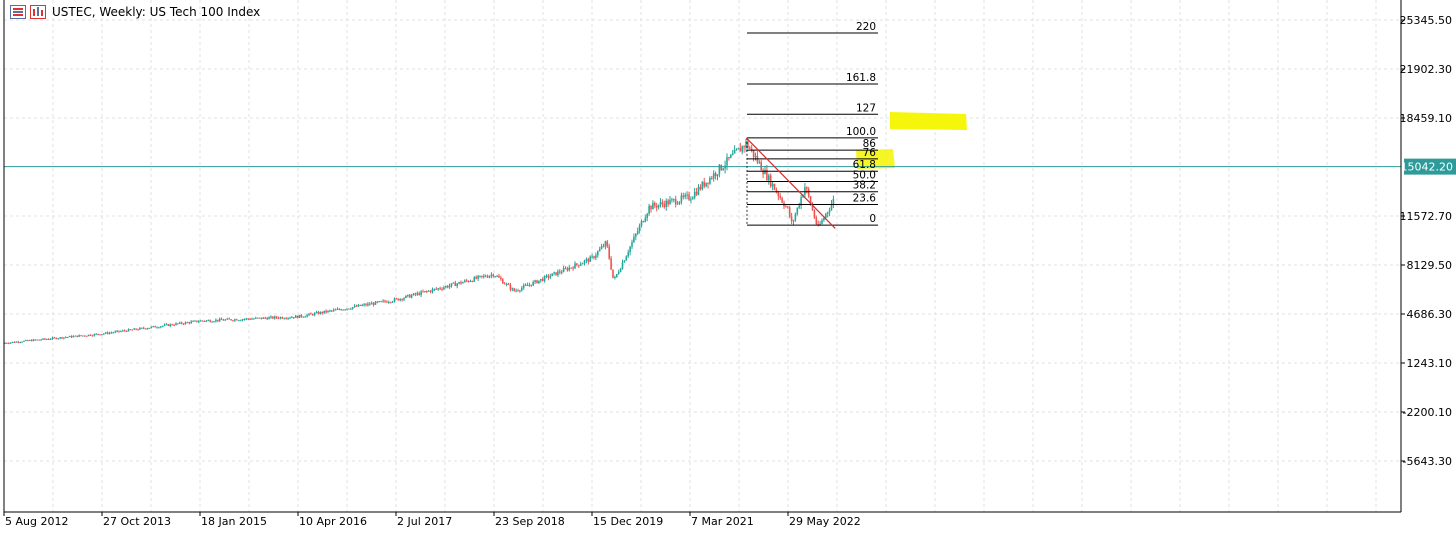 The width and height of the screenshot is (1456, 535). I want to click on chart-list-icon, so click(18, 12).